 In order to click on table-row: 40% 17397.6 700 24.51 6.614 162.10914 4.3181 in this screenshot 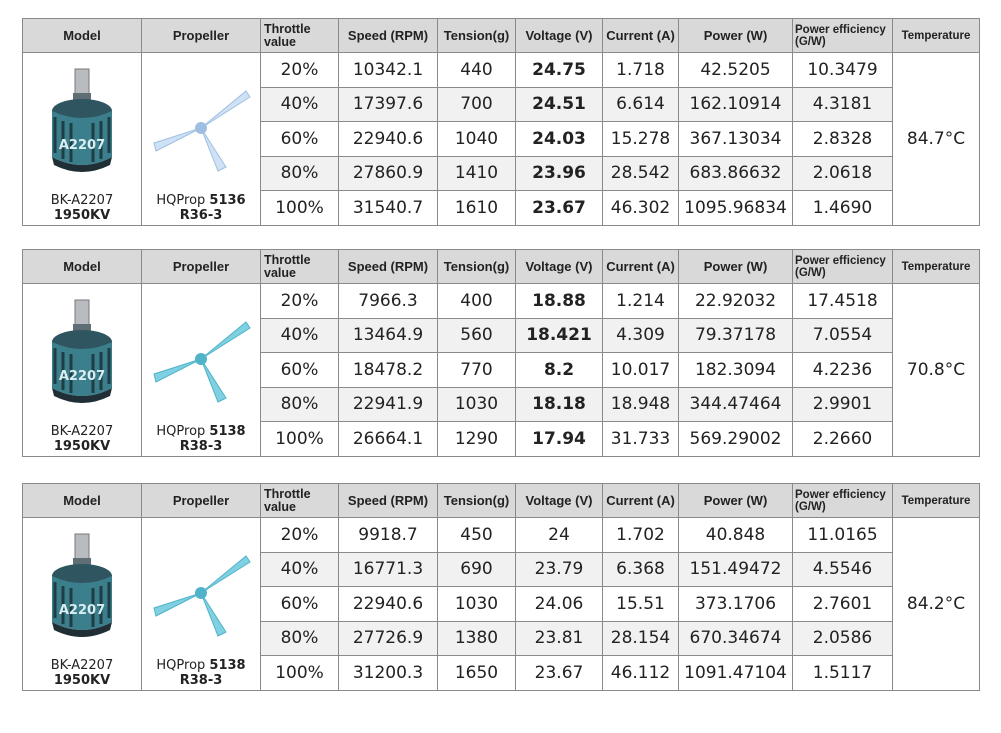, I will do `click(501, 104)`.